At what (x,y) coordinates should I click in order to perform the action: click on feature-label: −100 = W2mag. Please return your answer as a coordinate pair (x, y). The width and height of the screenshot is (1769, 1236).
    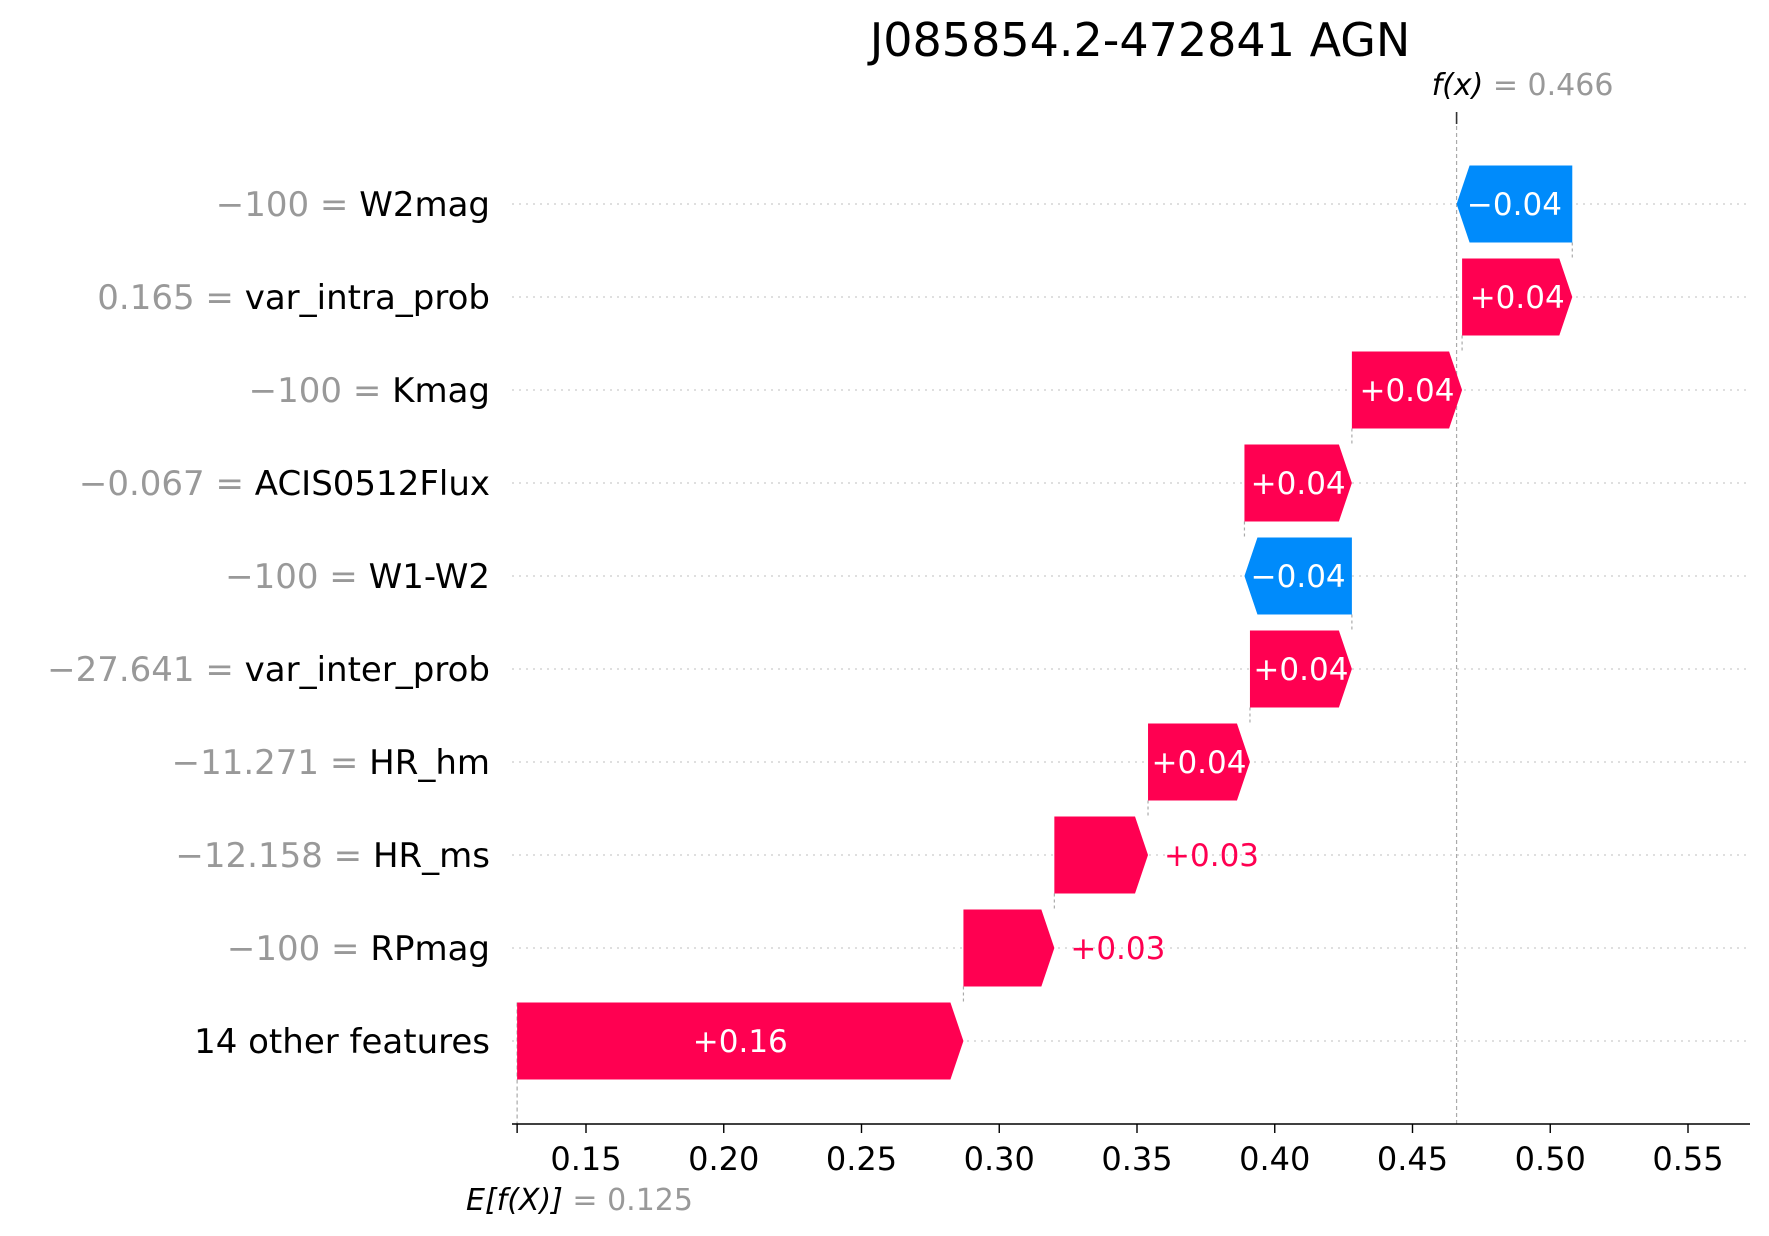
    Looking at the image, I should click on (353, 205).